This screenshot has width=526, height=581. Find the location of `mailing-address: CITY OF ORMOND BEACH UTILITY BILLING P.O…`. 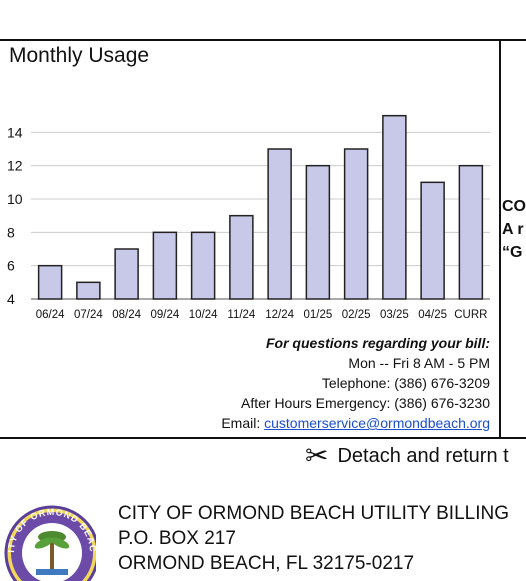

mailing-address: CITY OF ORMOND BEACH UTILITY BILLING P.O… is located at coordinates (313, 538).